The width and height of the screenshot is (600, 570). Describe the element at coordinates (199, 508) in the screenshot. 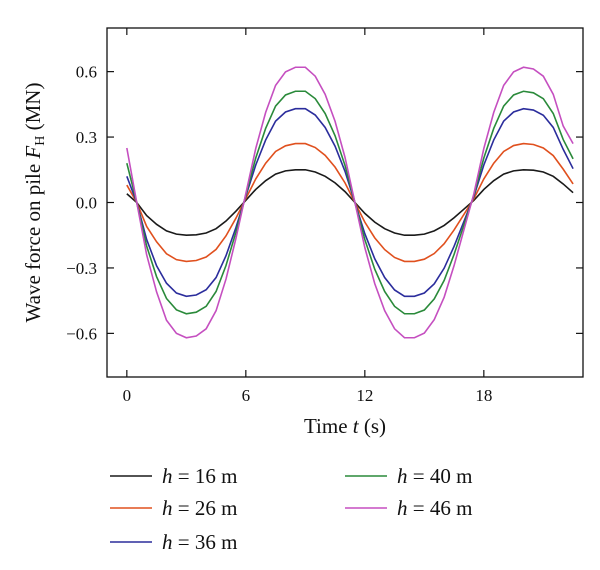

I see `legend-label-2: h = 26 m` at that location.